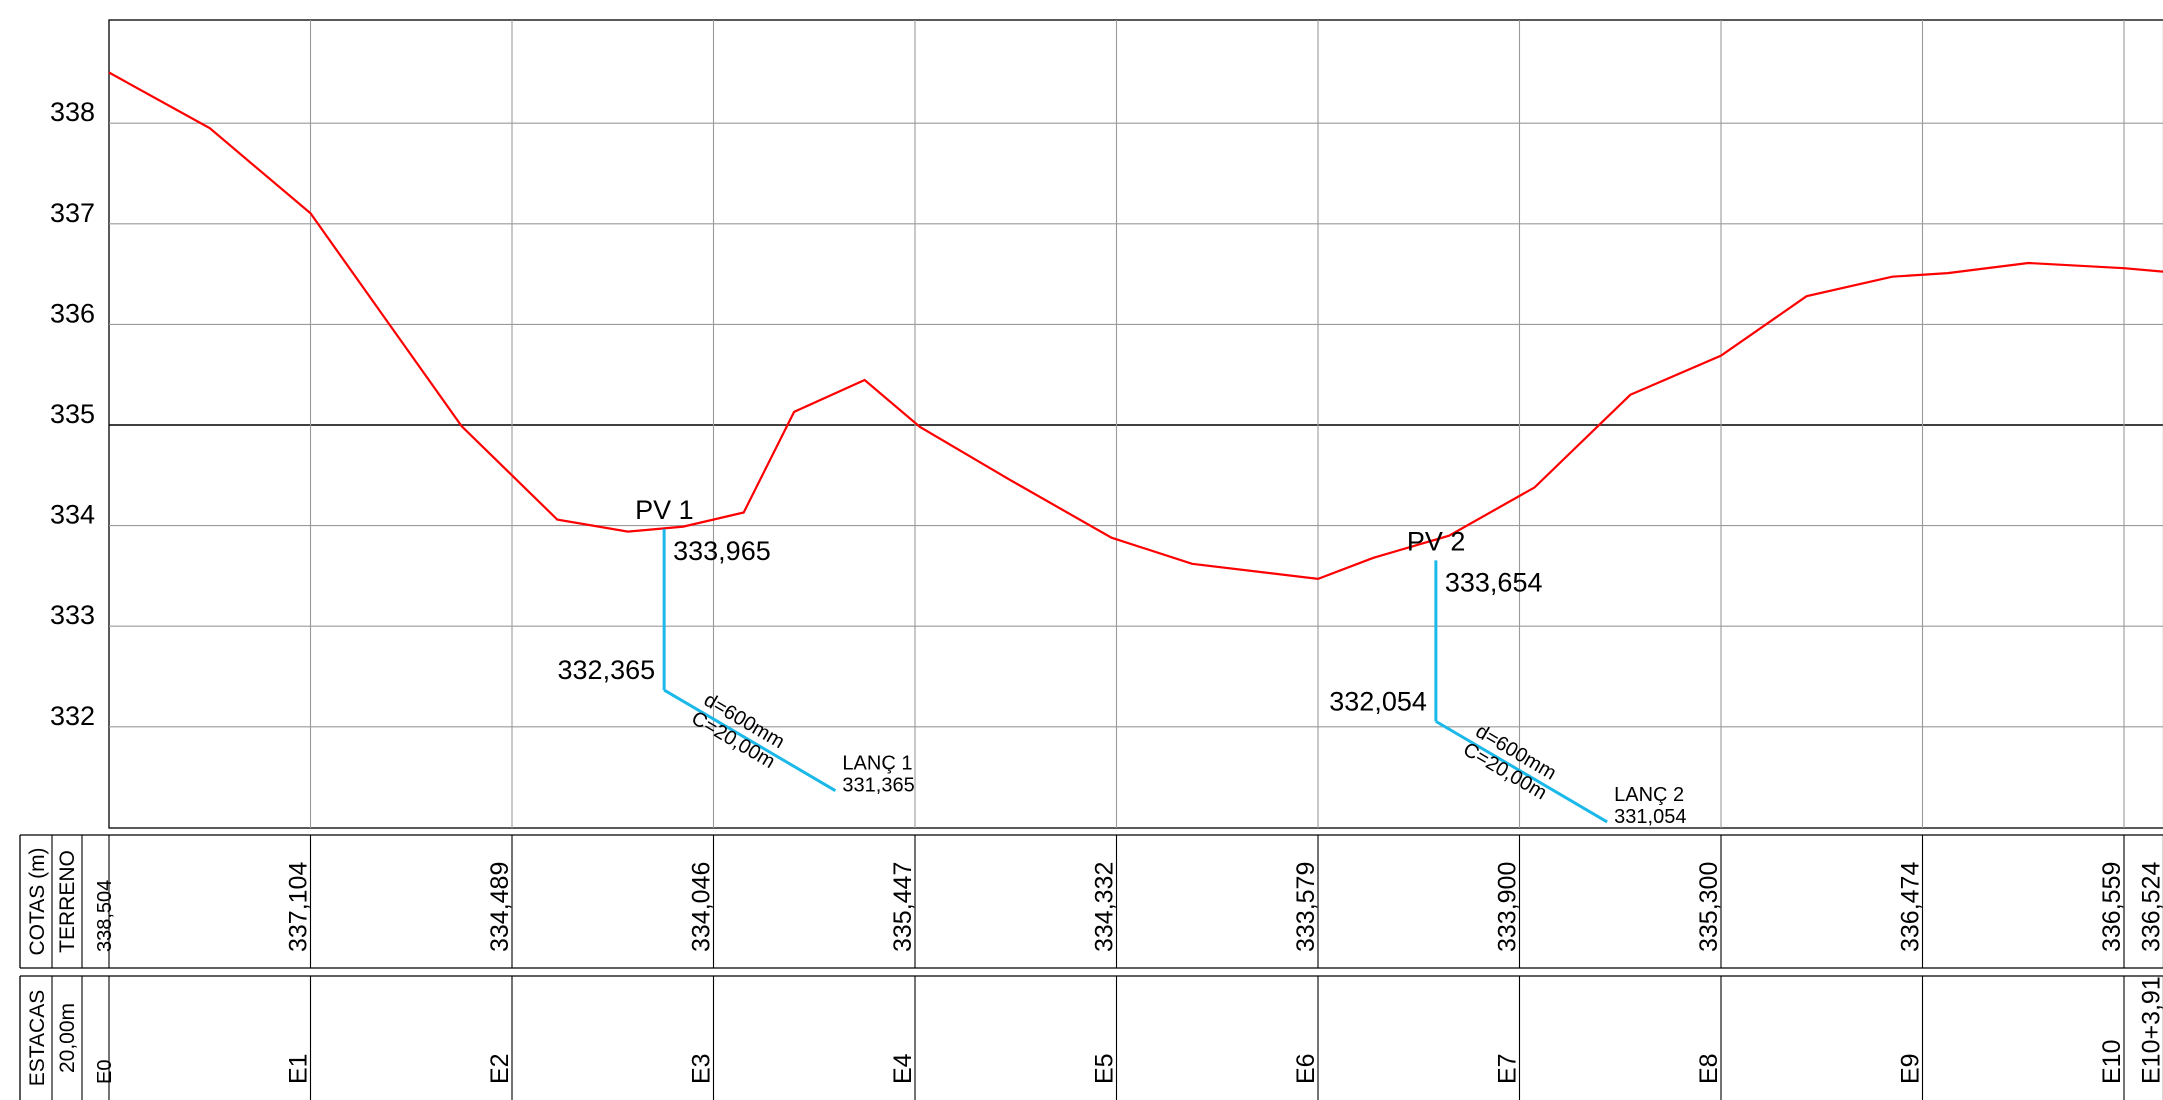 This screenshot has height=1100, width=2163. Describe the element at coordinates (903, 1068) in the screenshot. I see `cell-value: E4` at that location.